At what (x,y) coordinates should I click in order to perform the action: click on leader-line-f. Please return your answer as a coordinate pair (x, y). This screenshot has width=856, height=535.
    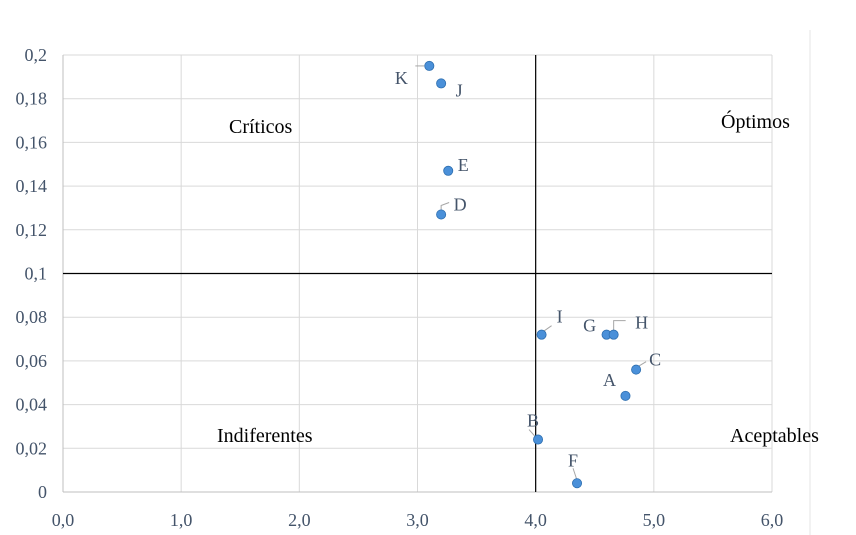
    Looking at the image, I should click on (575, 474).